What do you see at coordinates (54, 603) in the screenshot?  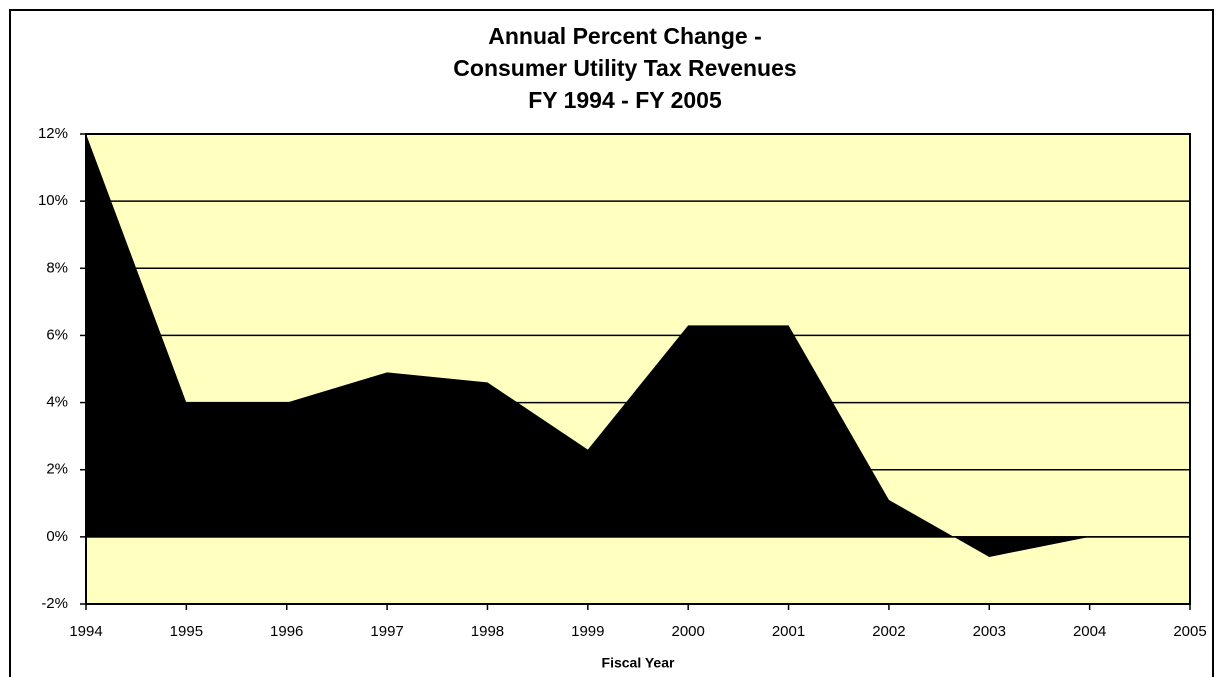 I see `y-tick-label: -2%` at bounding box center [54, 603].